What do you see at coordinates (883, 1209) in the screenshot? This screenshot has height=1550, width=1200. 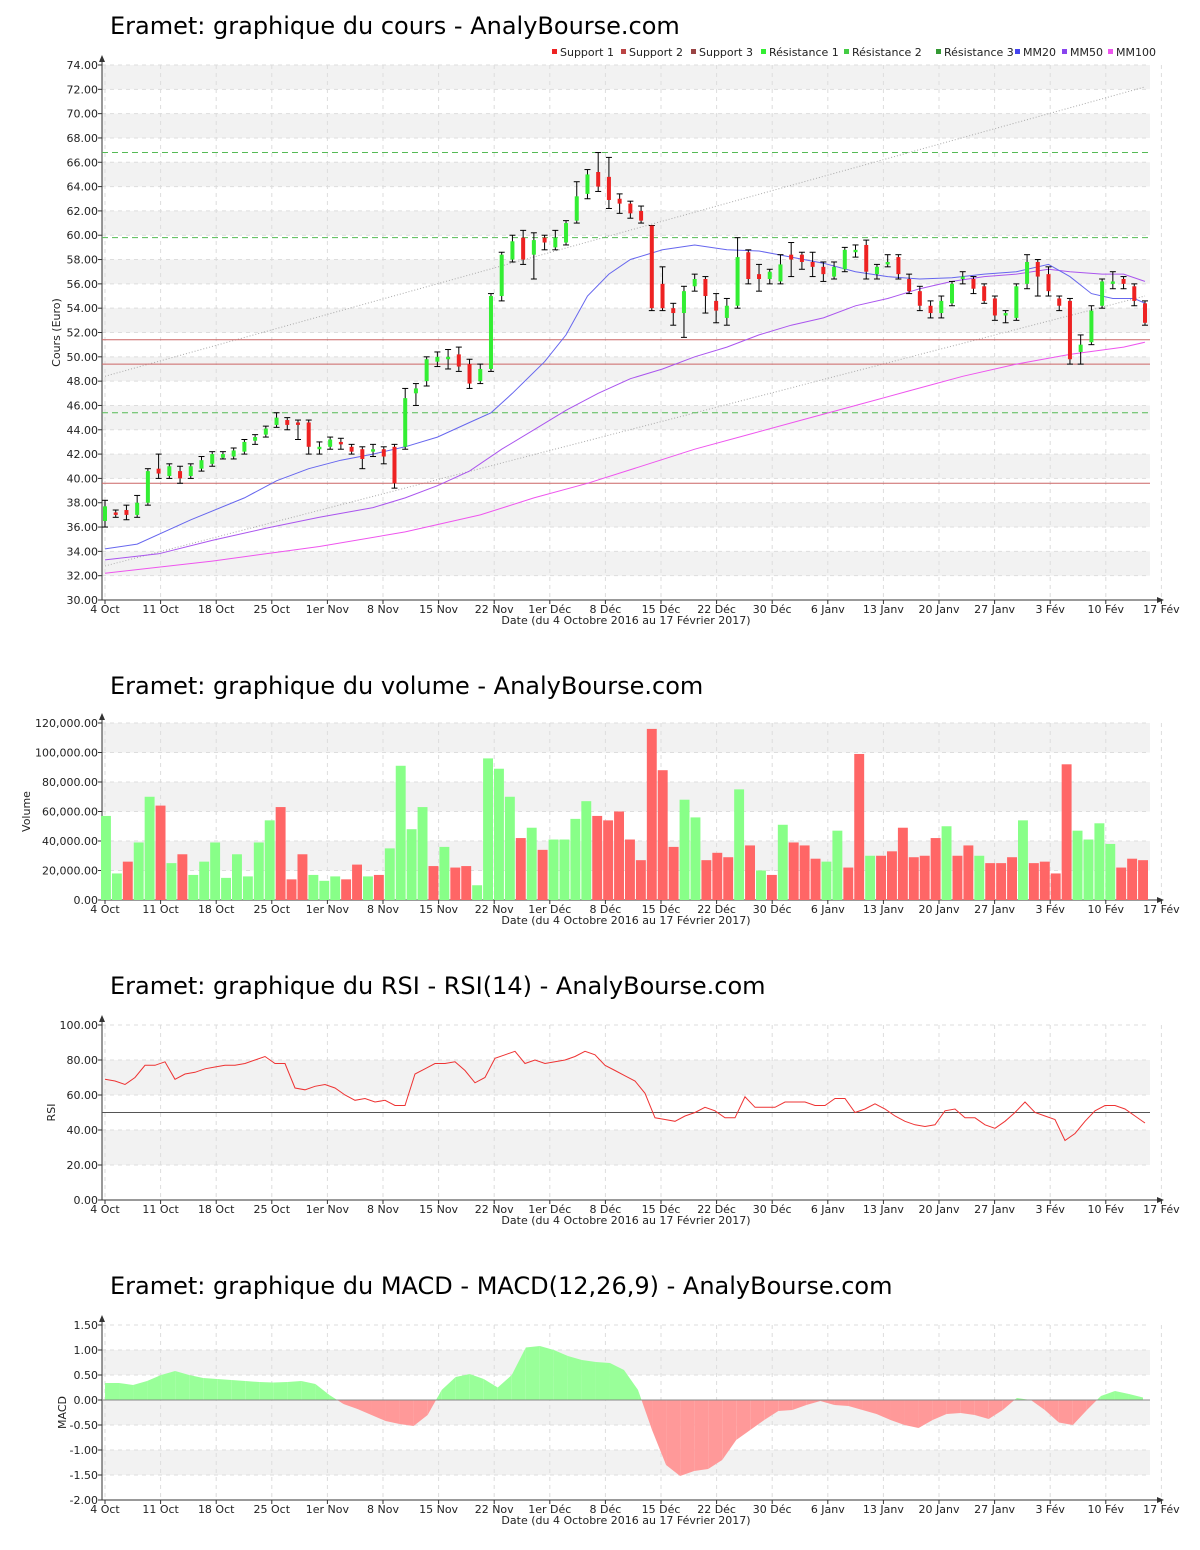 I see `x-tick-label: 13 Janv` at bounding box center [883, 1209].